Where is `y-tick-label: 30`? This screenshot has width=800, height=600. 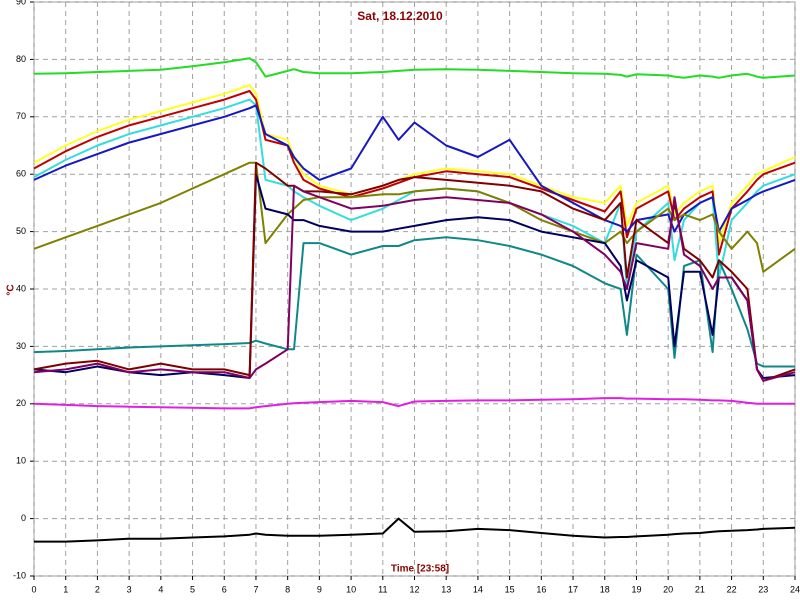
y-tick-label: 30 is located at coordinates (21, 346).